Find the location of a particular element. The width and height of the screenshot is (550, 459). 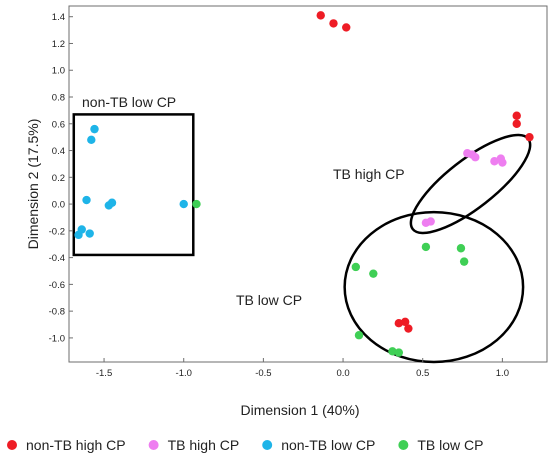

y-tick-label: 0.0 is located at coordinates (58, 205).